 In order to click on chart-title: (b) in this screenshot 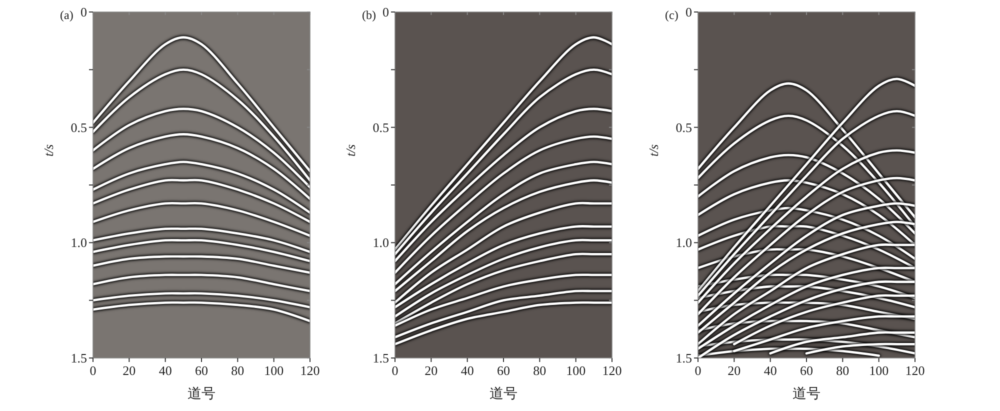, I will do `click(369, 15)`.